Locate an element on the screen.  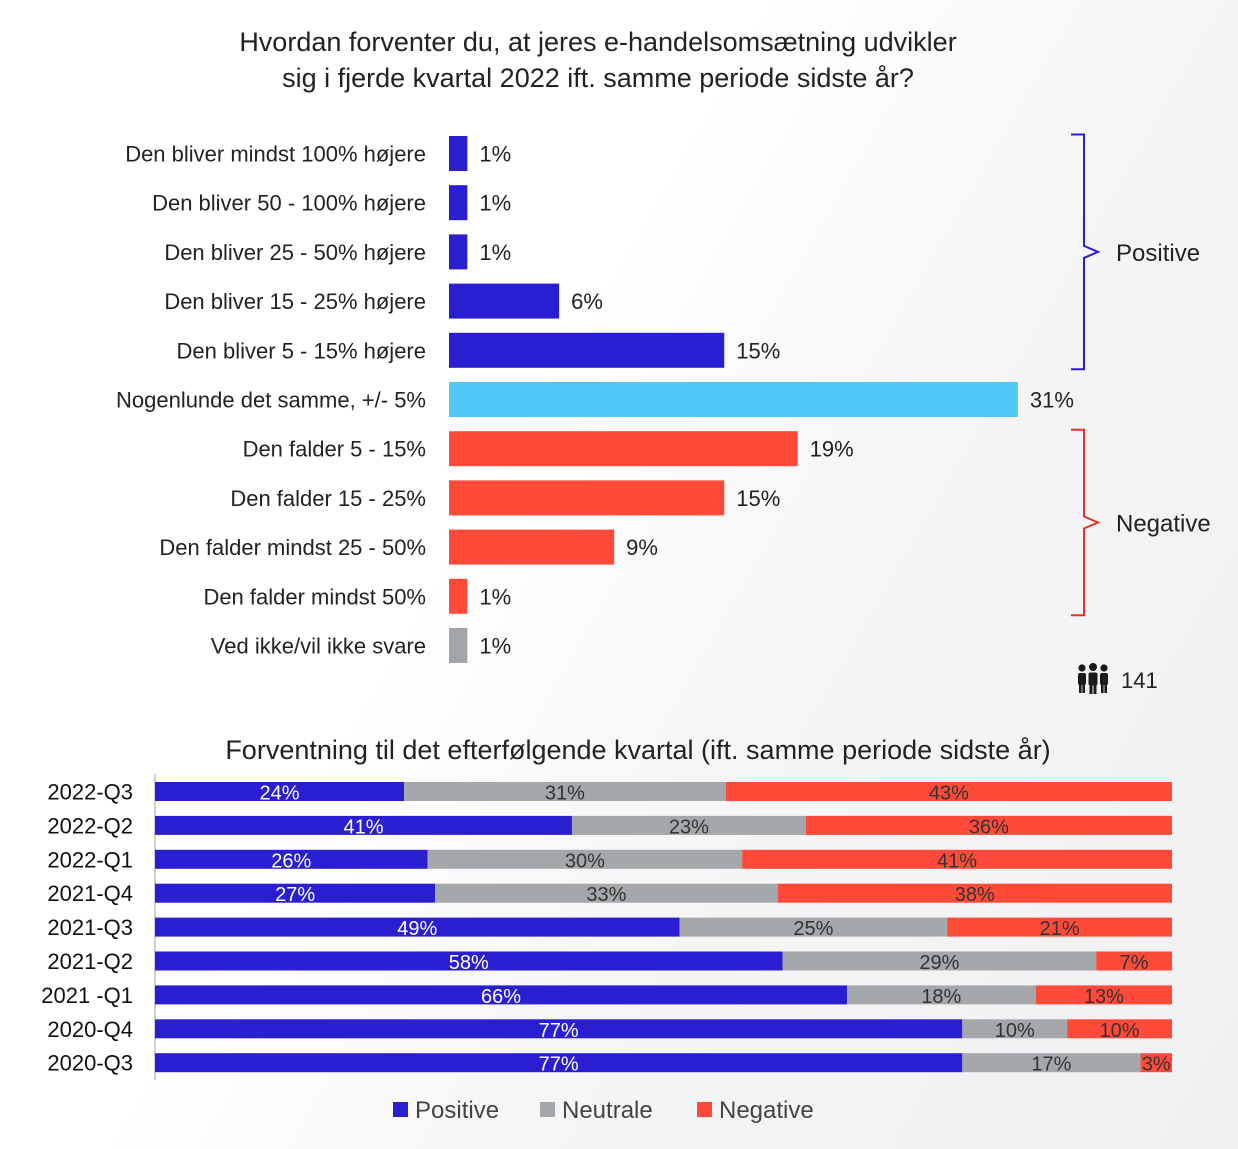
category-label: Den bliver 50 - 100% højere is located at coordinates (289, 203).